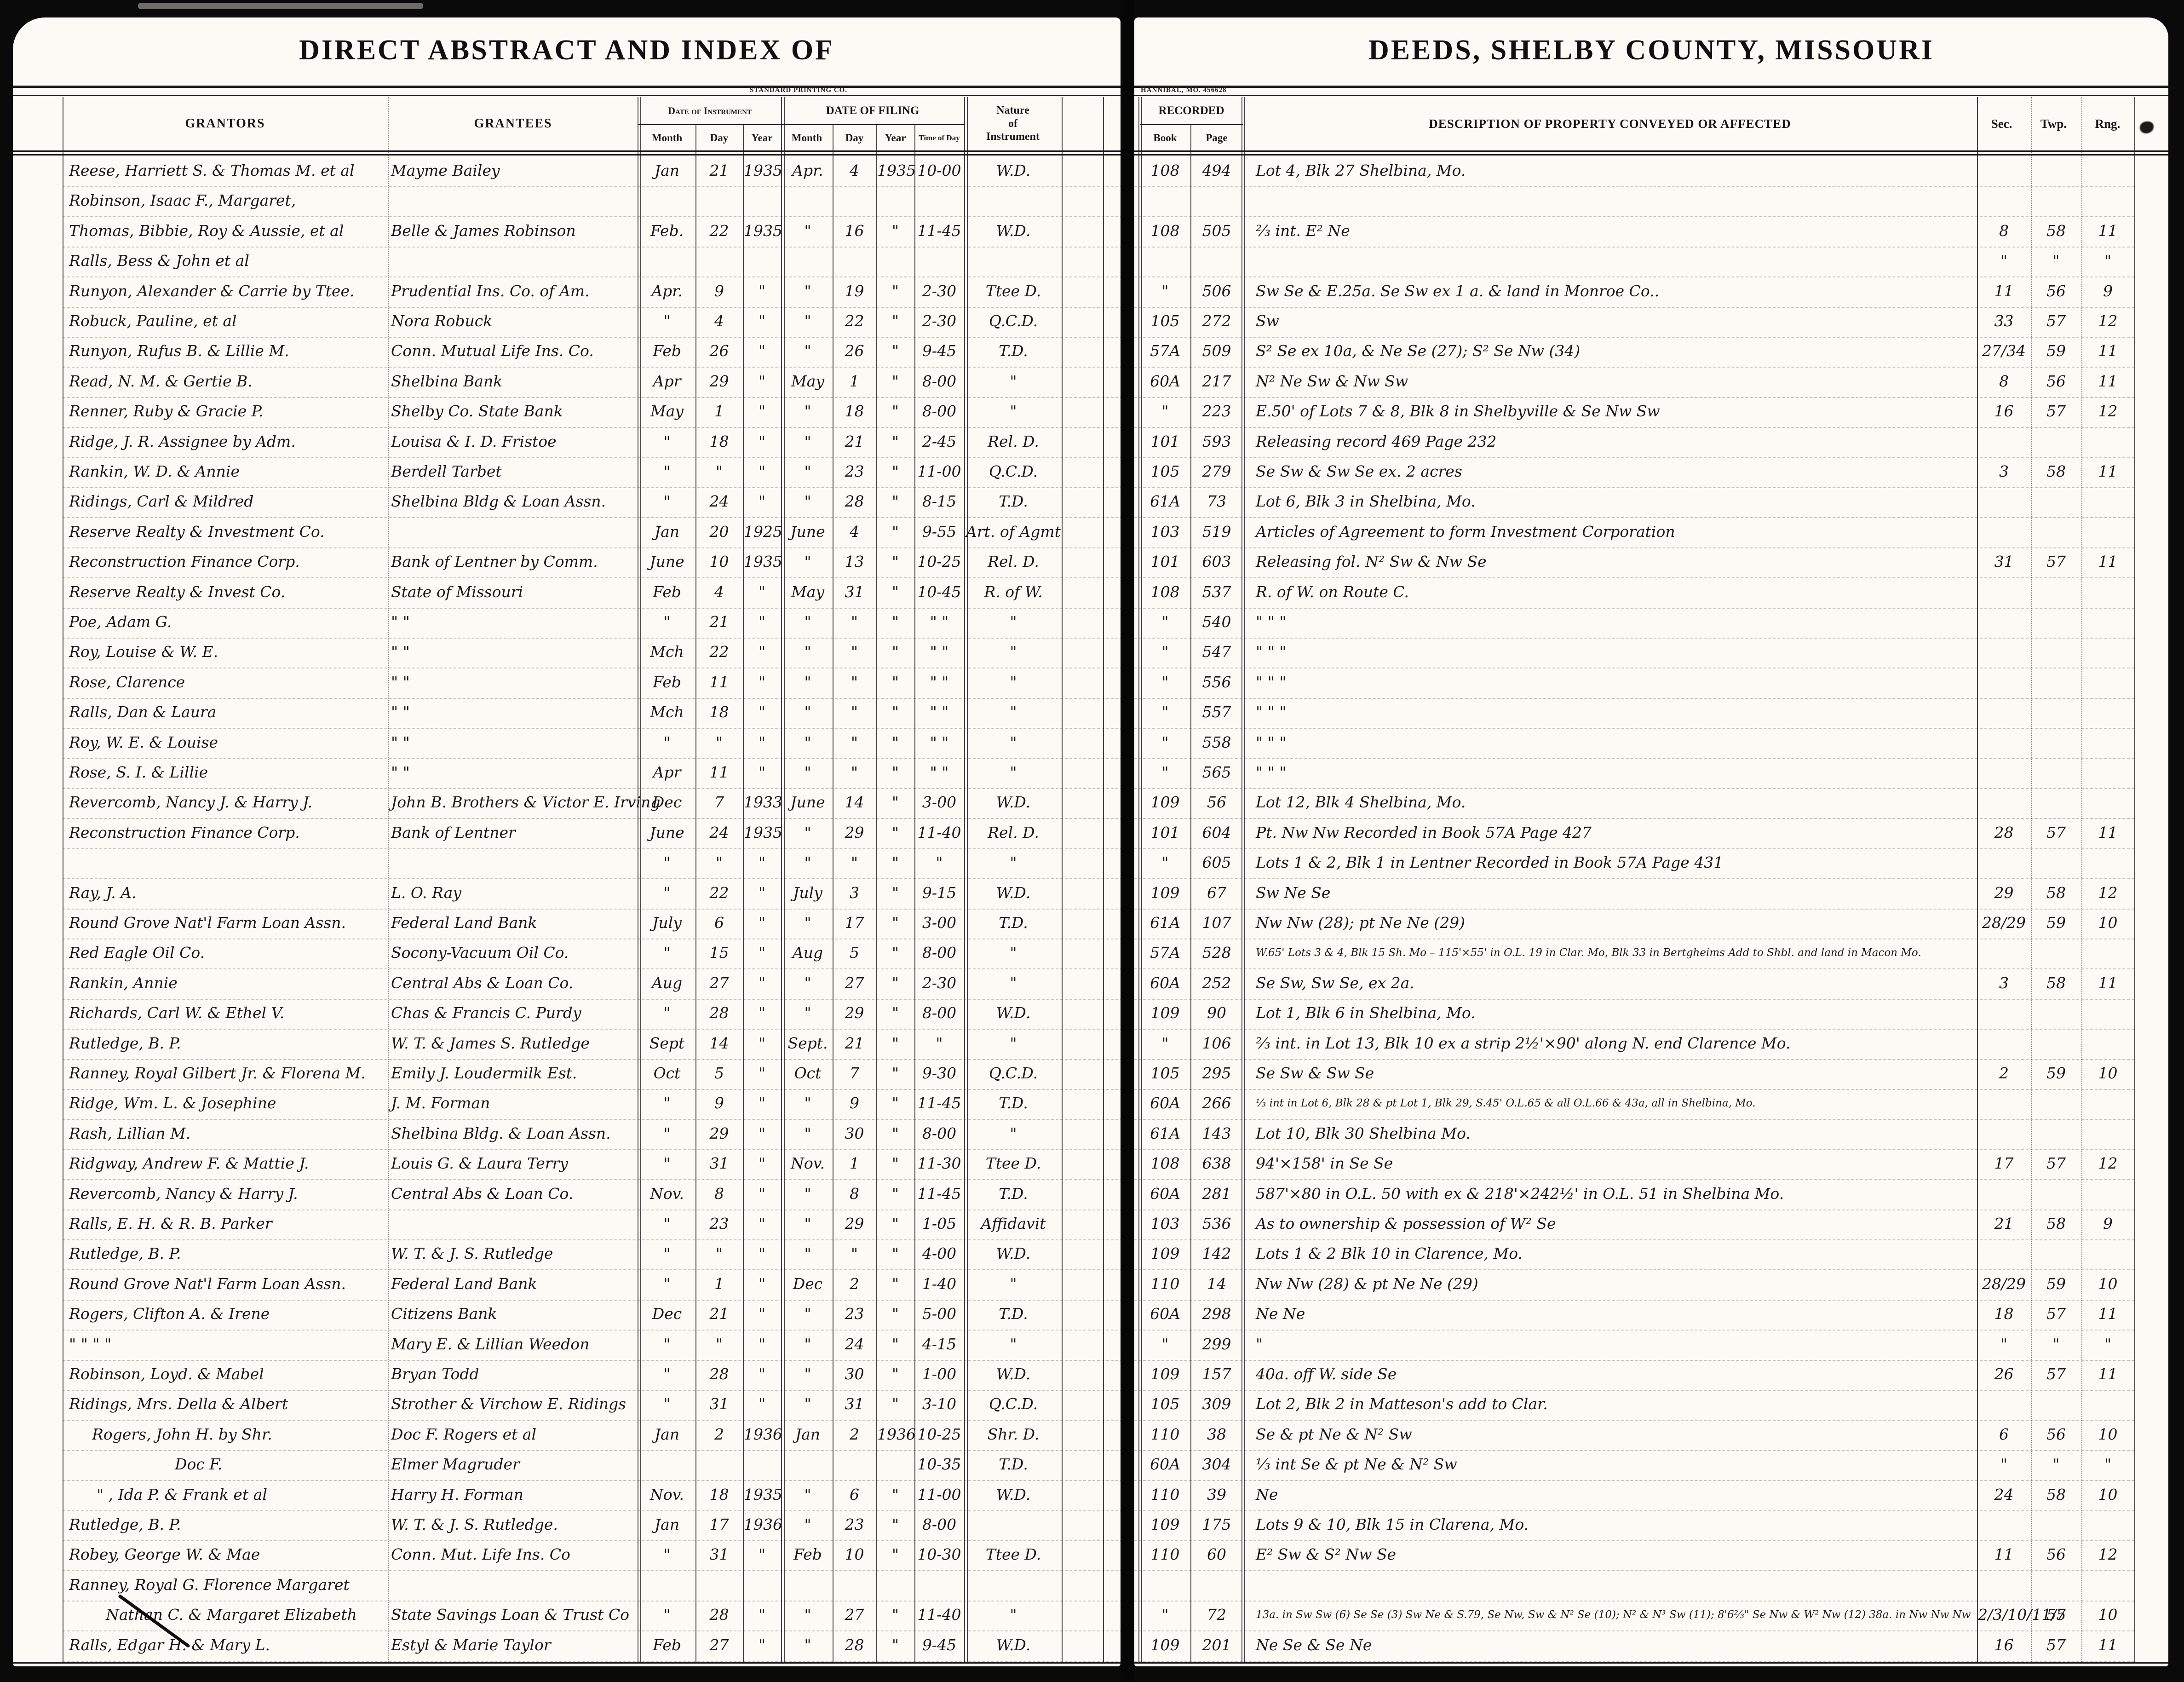  What do you see at coordinates (1216, 953) in the screenshot?
I see `cell-pg: 528` at bounding box center [1216, 953].